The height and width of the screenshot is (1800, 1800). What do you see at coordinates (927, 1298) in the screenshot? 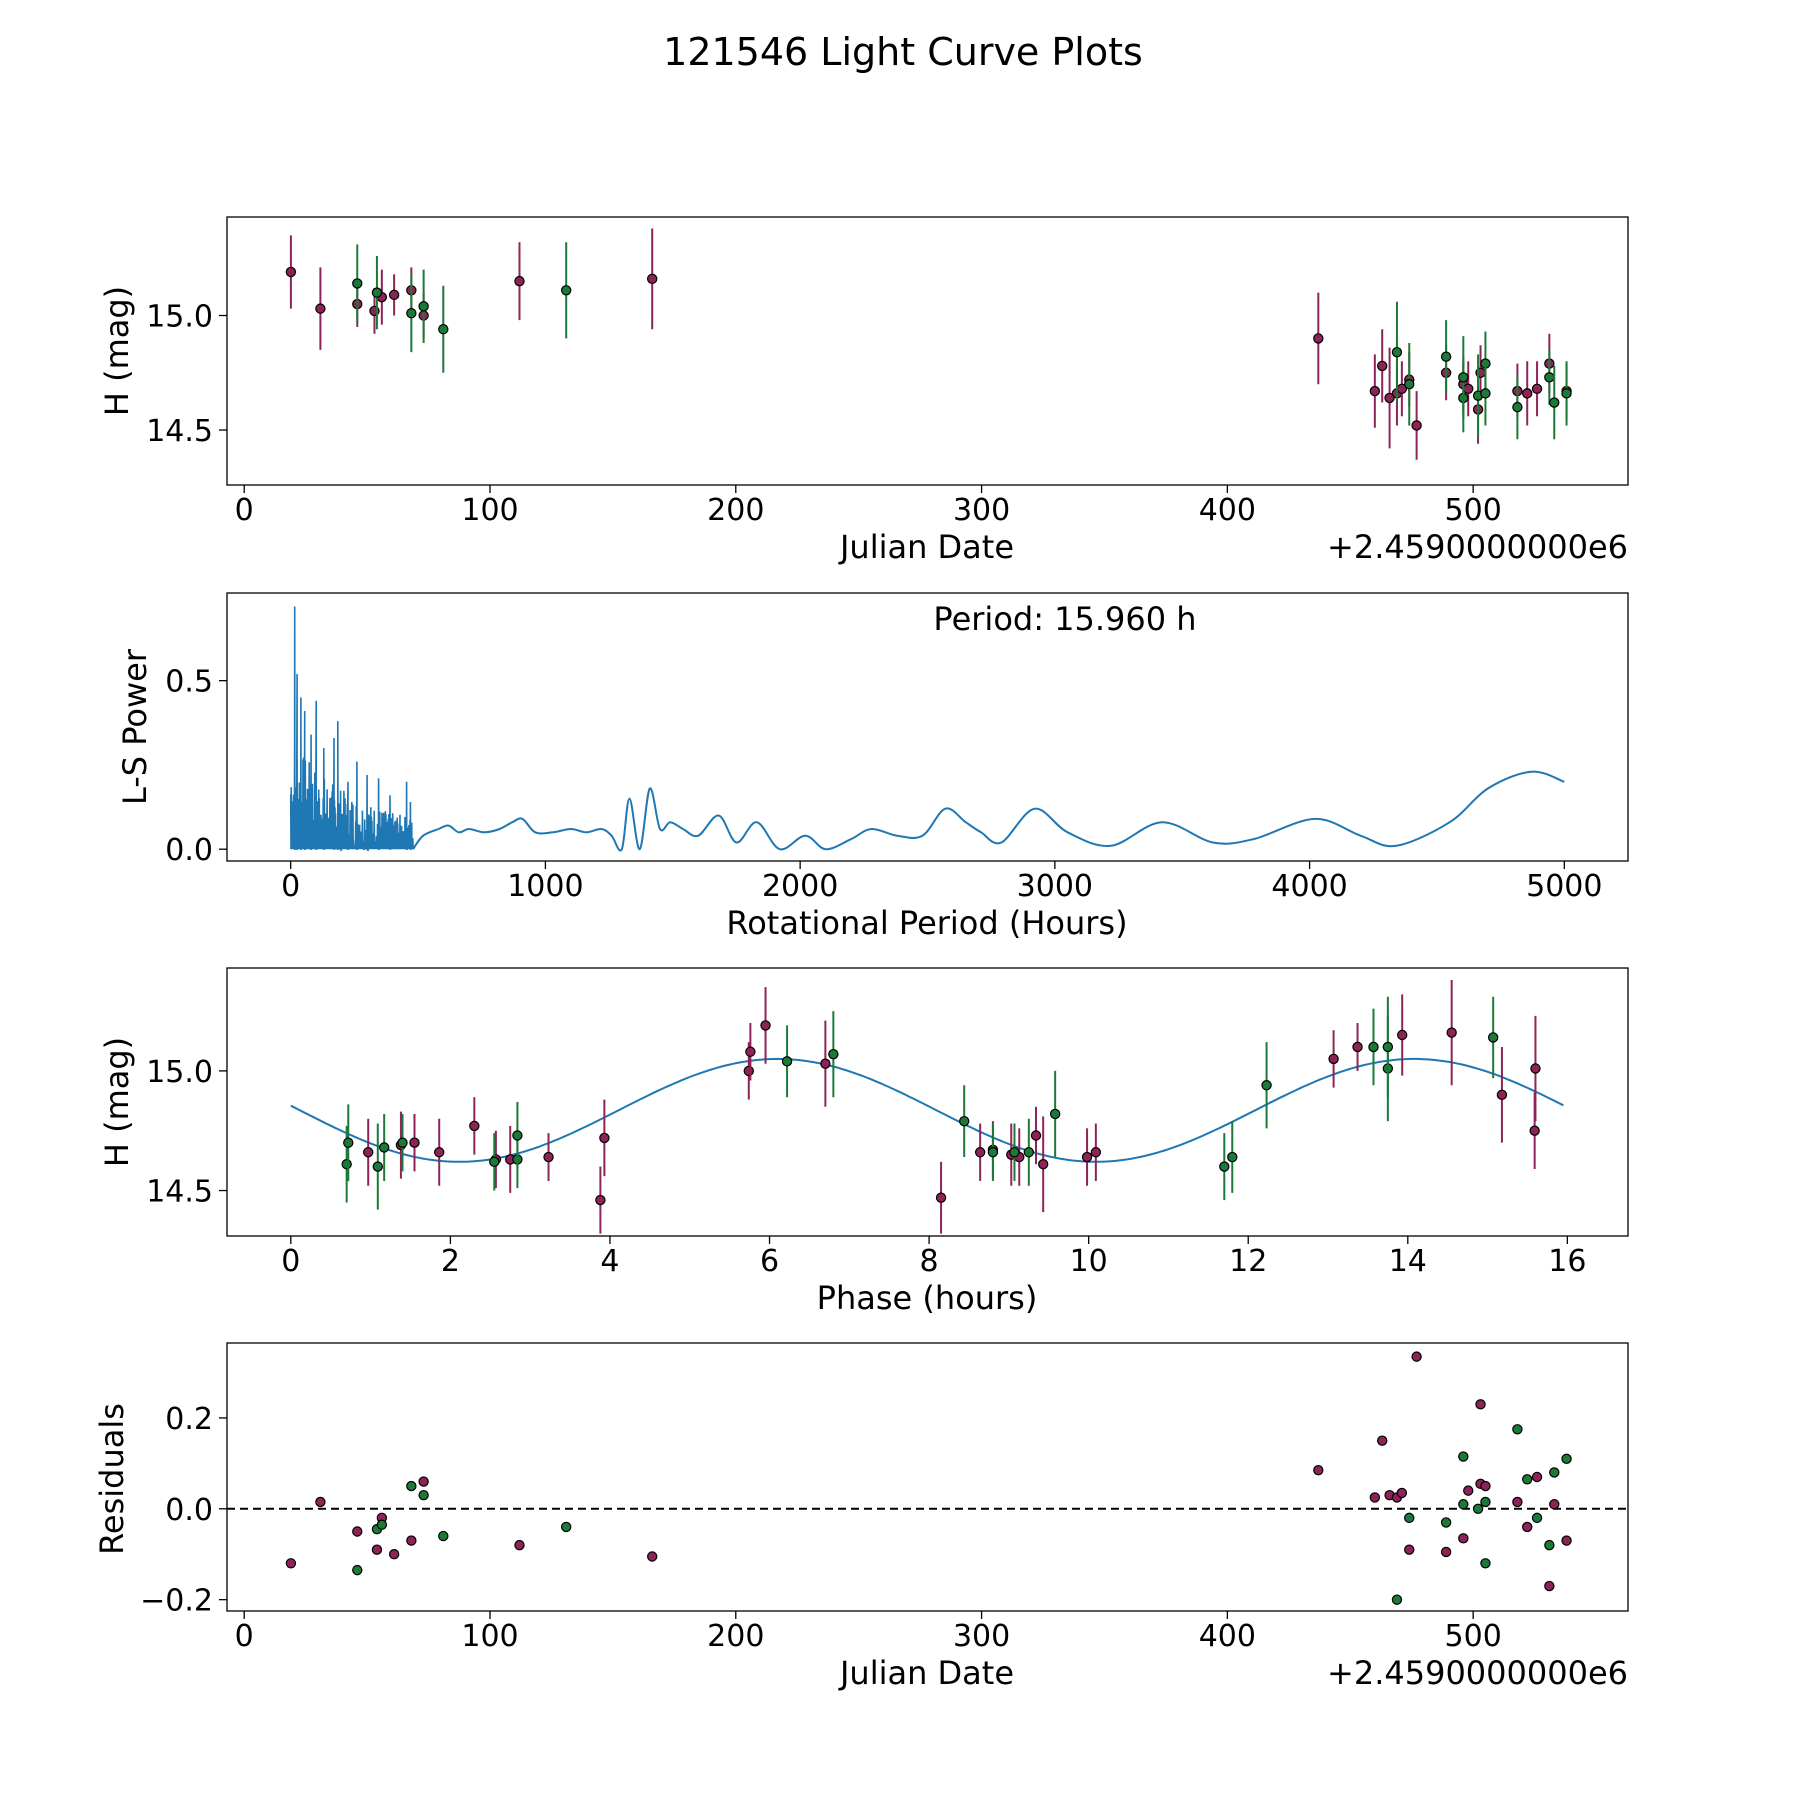
I see `phased-xlabel: Phase (hours)` at bounding box center [927, 1298].